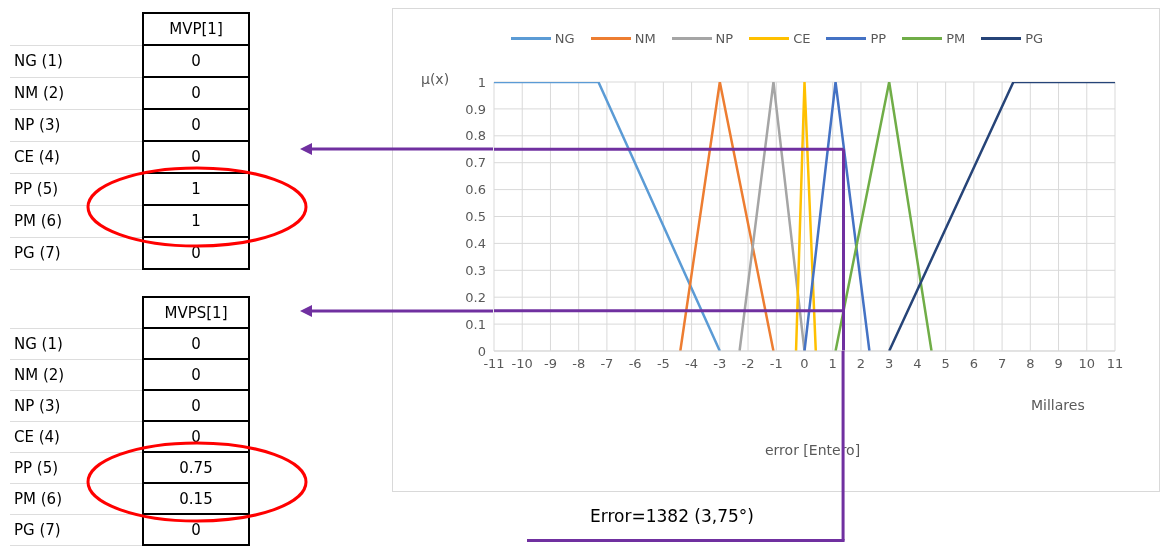  I want to click on x-tick-label: -7, so click(607, 364).